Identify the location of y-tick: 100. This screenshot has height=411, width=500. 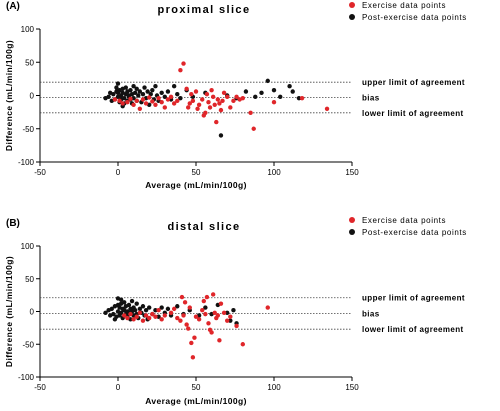
(28, 29).